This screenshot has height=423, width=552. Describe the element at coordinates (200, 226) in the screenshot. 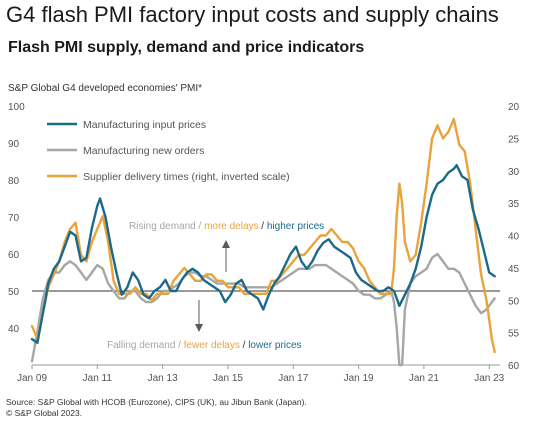

I see `rising-annotation-part-1: /` at that location.